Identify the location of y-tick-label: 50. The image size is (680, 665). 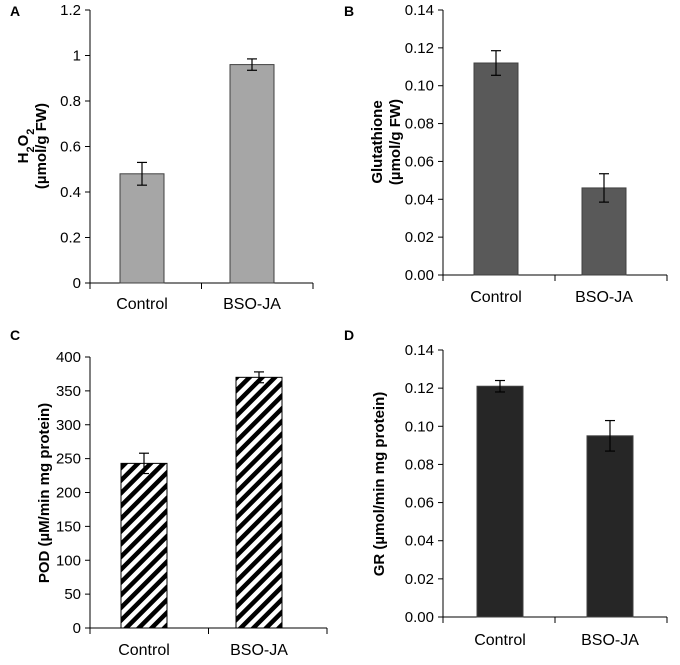
(72, 594).